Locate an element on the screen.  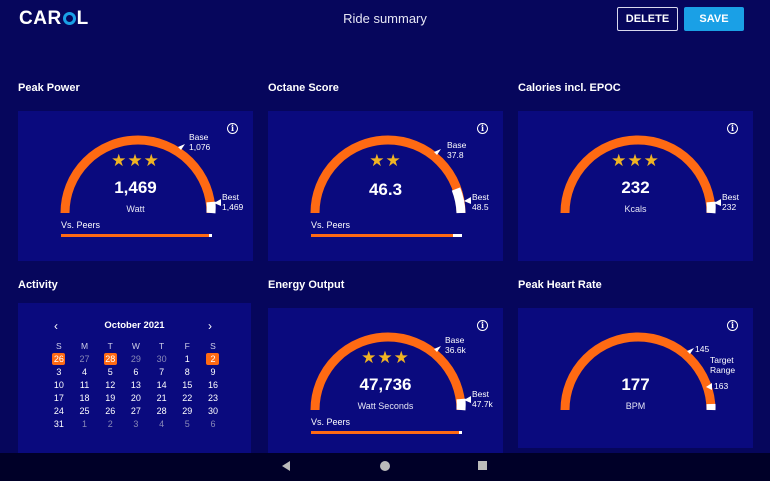
best-marker-label: Best 232 is located at coordinates (731, 202).